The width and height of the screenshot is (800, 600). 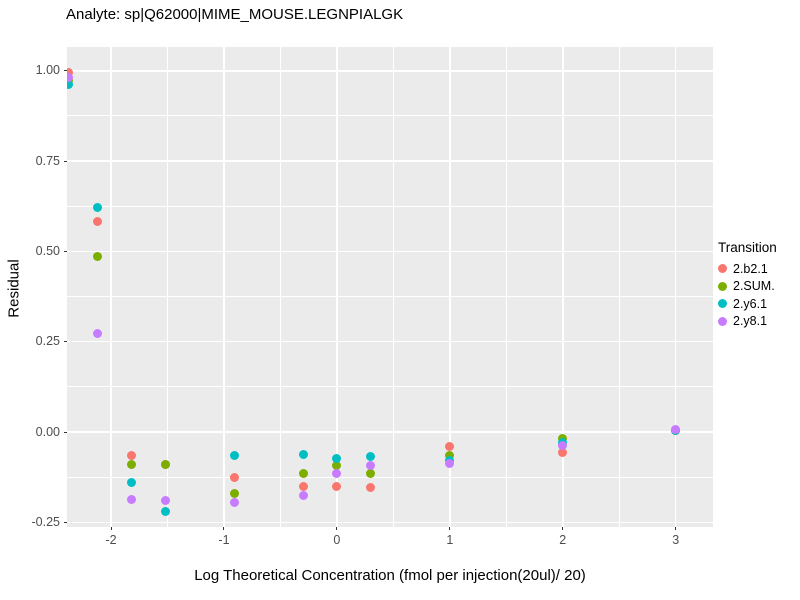 I want to click on y-tick-label: -0.25, so click(x=46, y=521).